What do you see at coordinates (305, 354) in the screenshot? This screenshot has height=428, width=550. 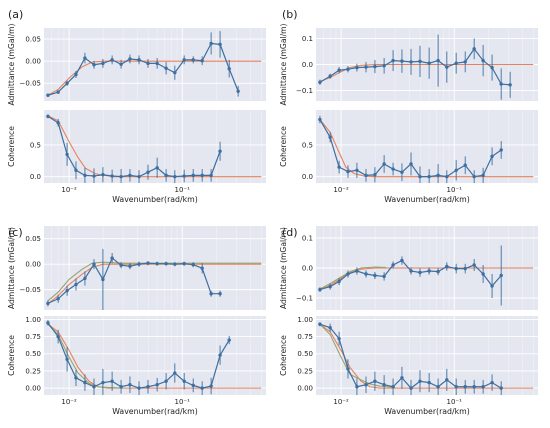 I see `y-tick-label: 0.50` at bounding box center [305, 354].